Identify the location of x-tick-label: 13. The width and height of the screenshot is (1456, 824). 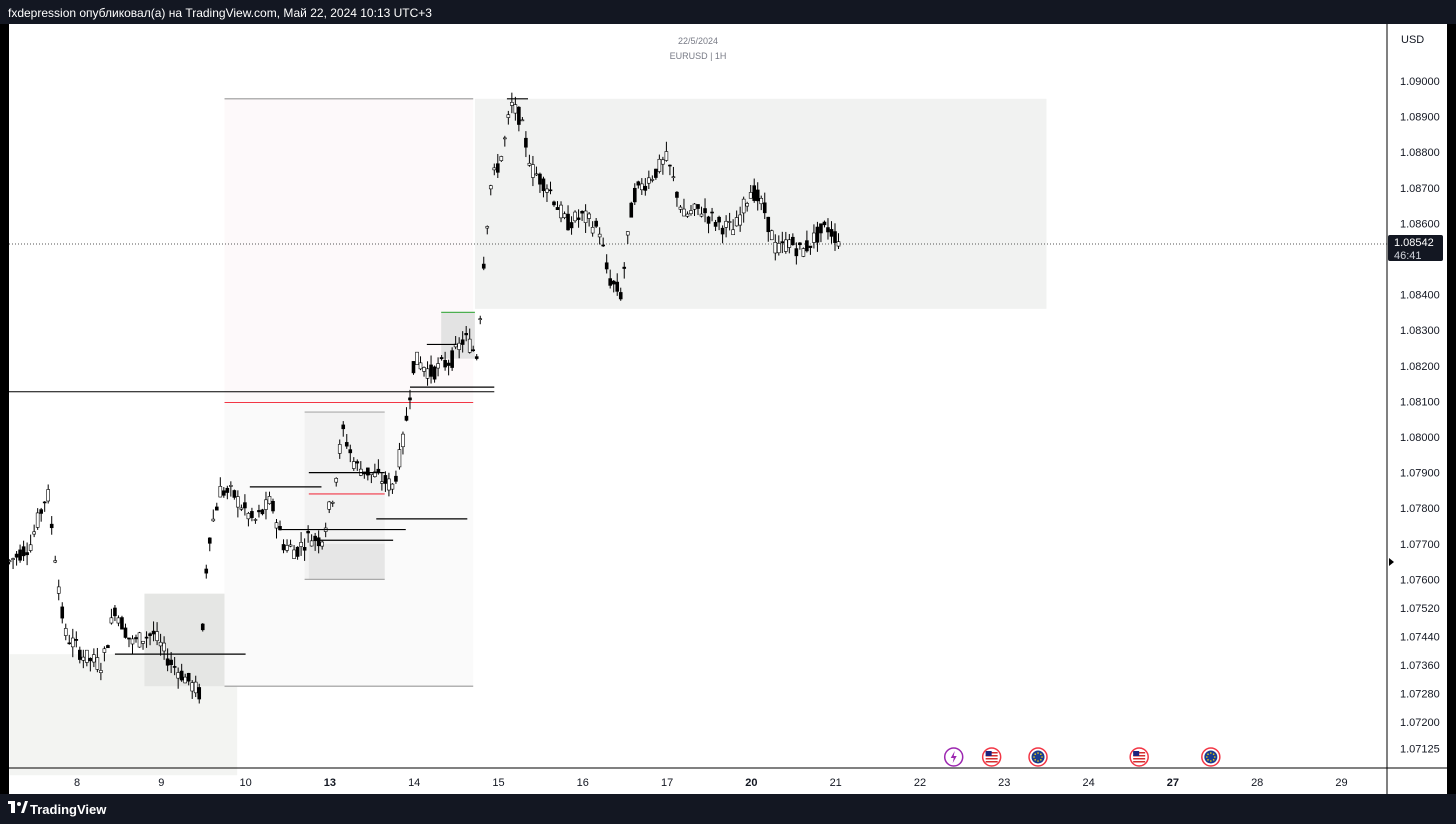
(330, 783).